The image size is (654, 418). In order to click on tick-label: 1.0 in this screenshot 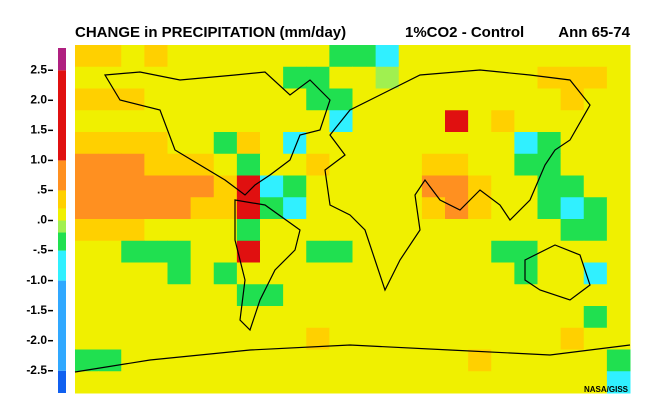, I will do `click(38, 160)`.